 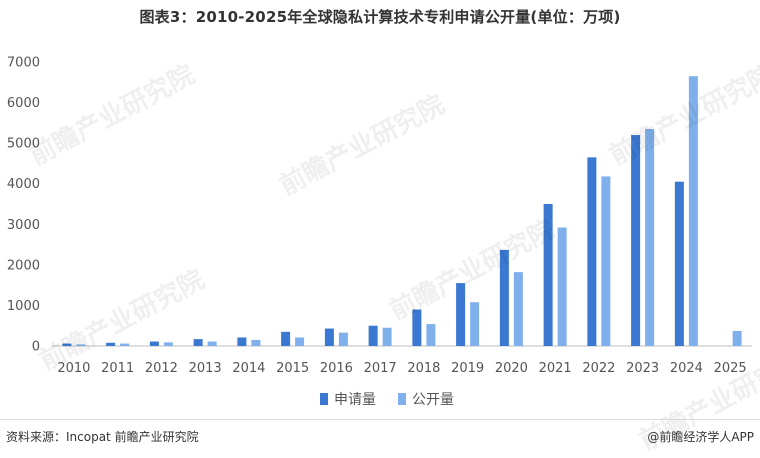 What do you see at coordinates (380, 17) in the screenshot?
I see `chart-title: 图表3：2010-2025年全球隐私计算技术专利申请公开量(单位：万项)` at bounding box center [380, 17].